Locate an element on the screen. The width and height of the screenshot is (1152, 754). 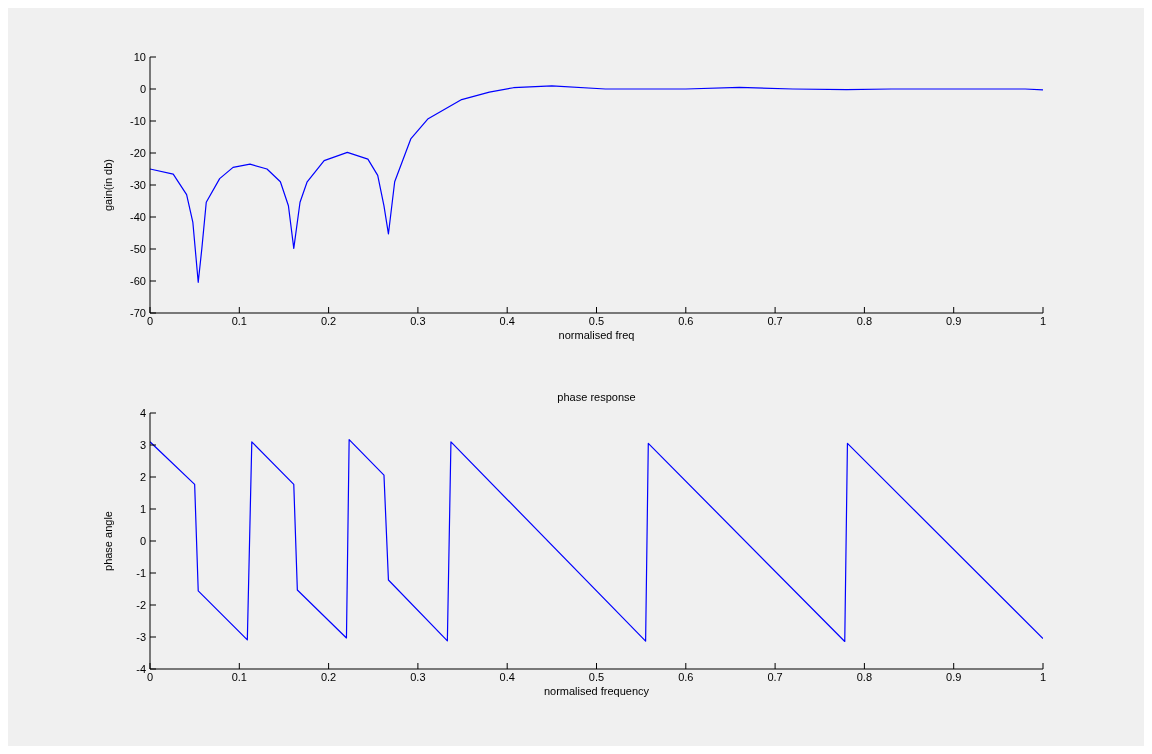
y-tick-label: -4 is located at coordinates (141, 668).